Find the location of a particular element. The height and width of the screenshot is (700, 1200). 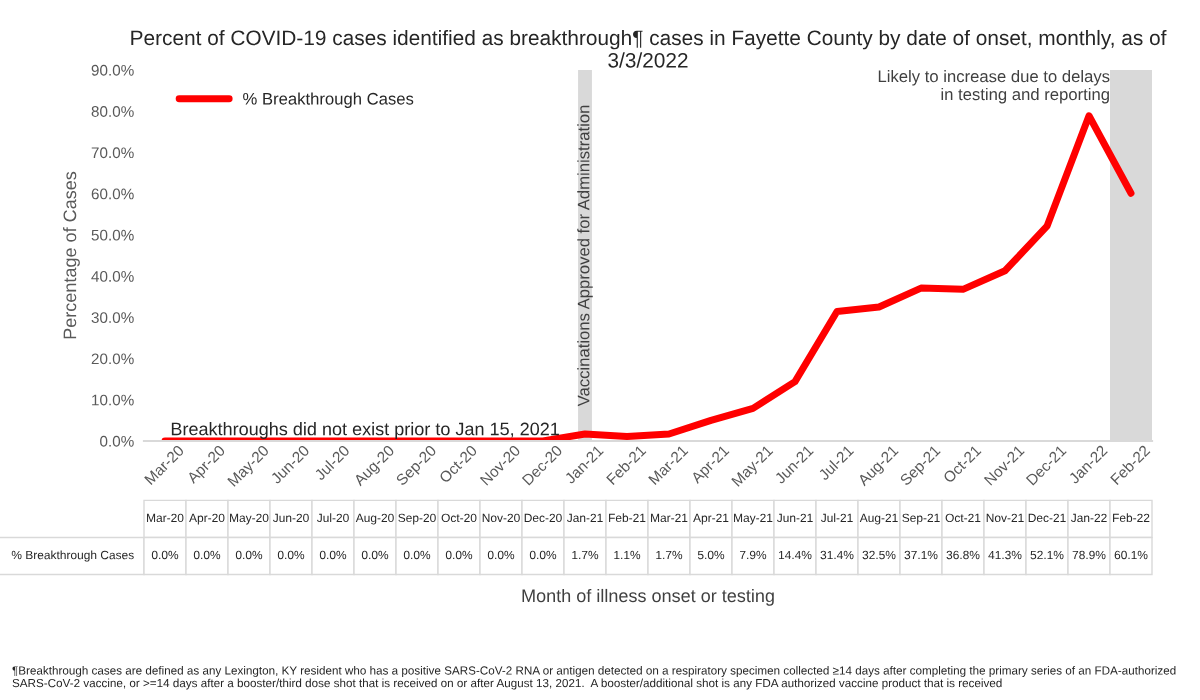

annotation: Breakthroughs did not exist prior to Jan 15, 2021 is located at coordinates (365, 430).